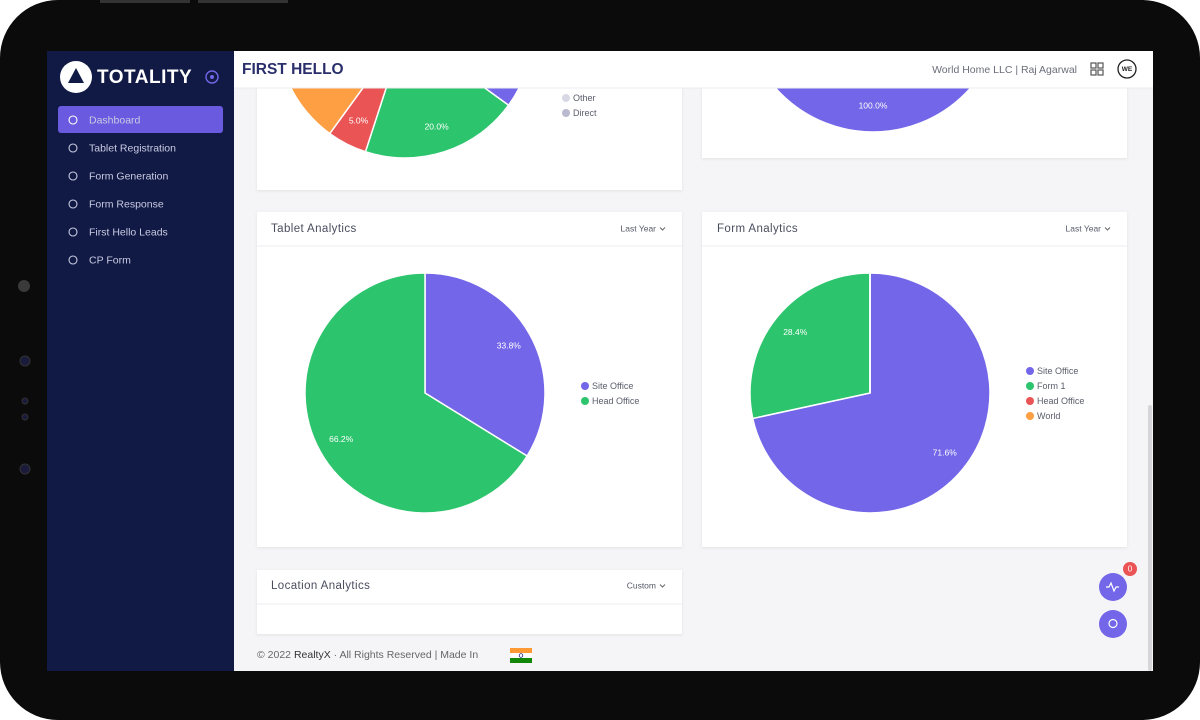  Describe the element at coordinates (129, 176) in the screenshot. I see `menu-item: Form Generation` at that location.